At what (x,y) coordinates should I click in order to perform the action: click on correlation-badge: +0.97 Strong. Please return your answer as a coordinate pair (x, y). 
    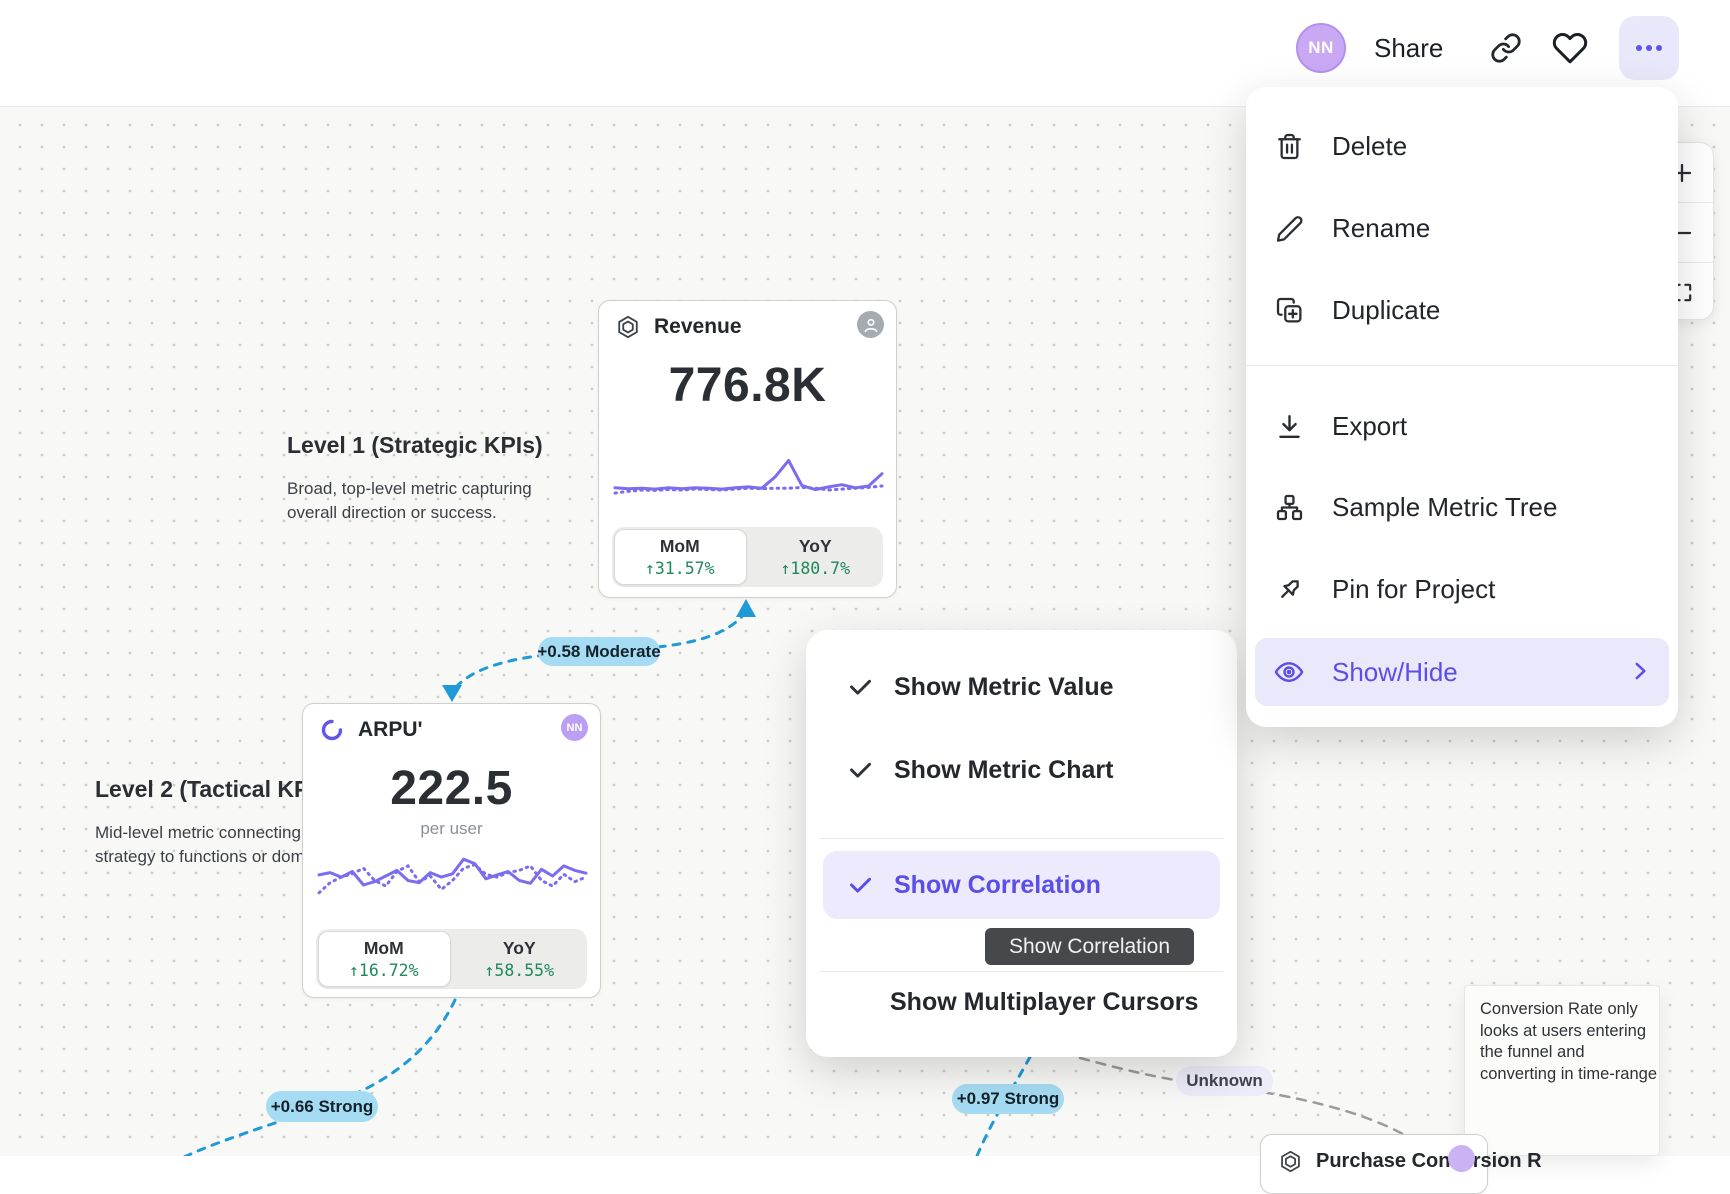
    Looking at the image, I should click on (1008, 1099).